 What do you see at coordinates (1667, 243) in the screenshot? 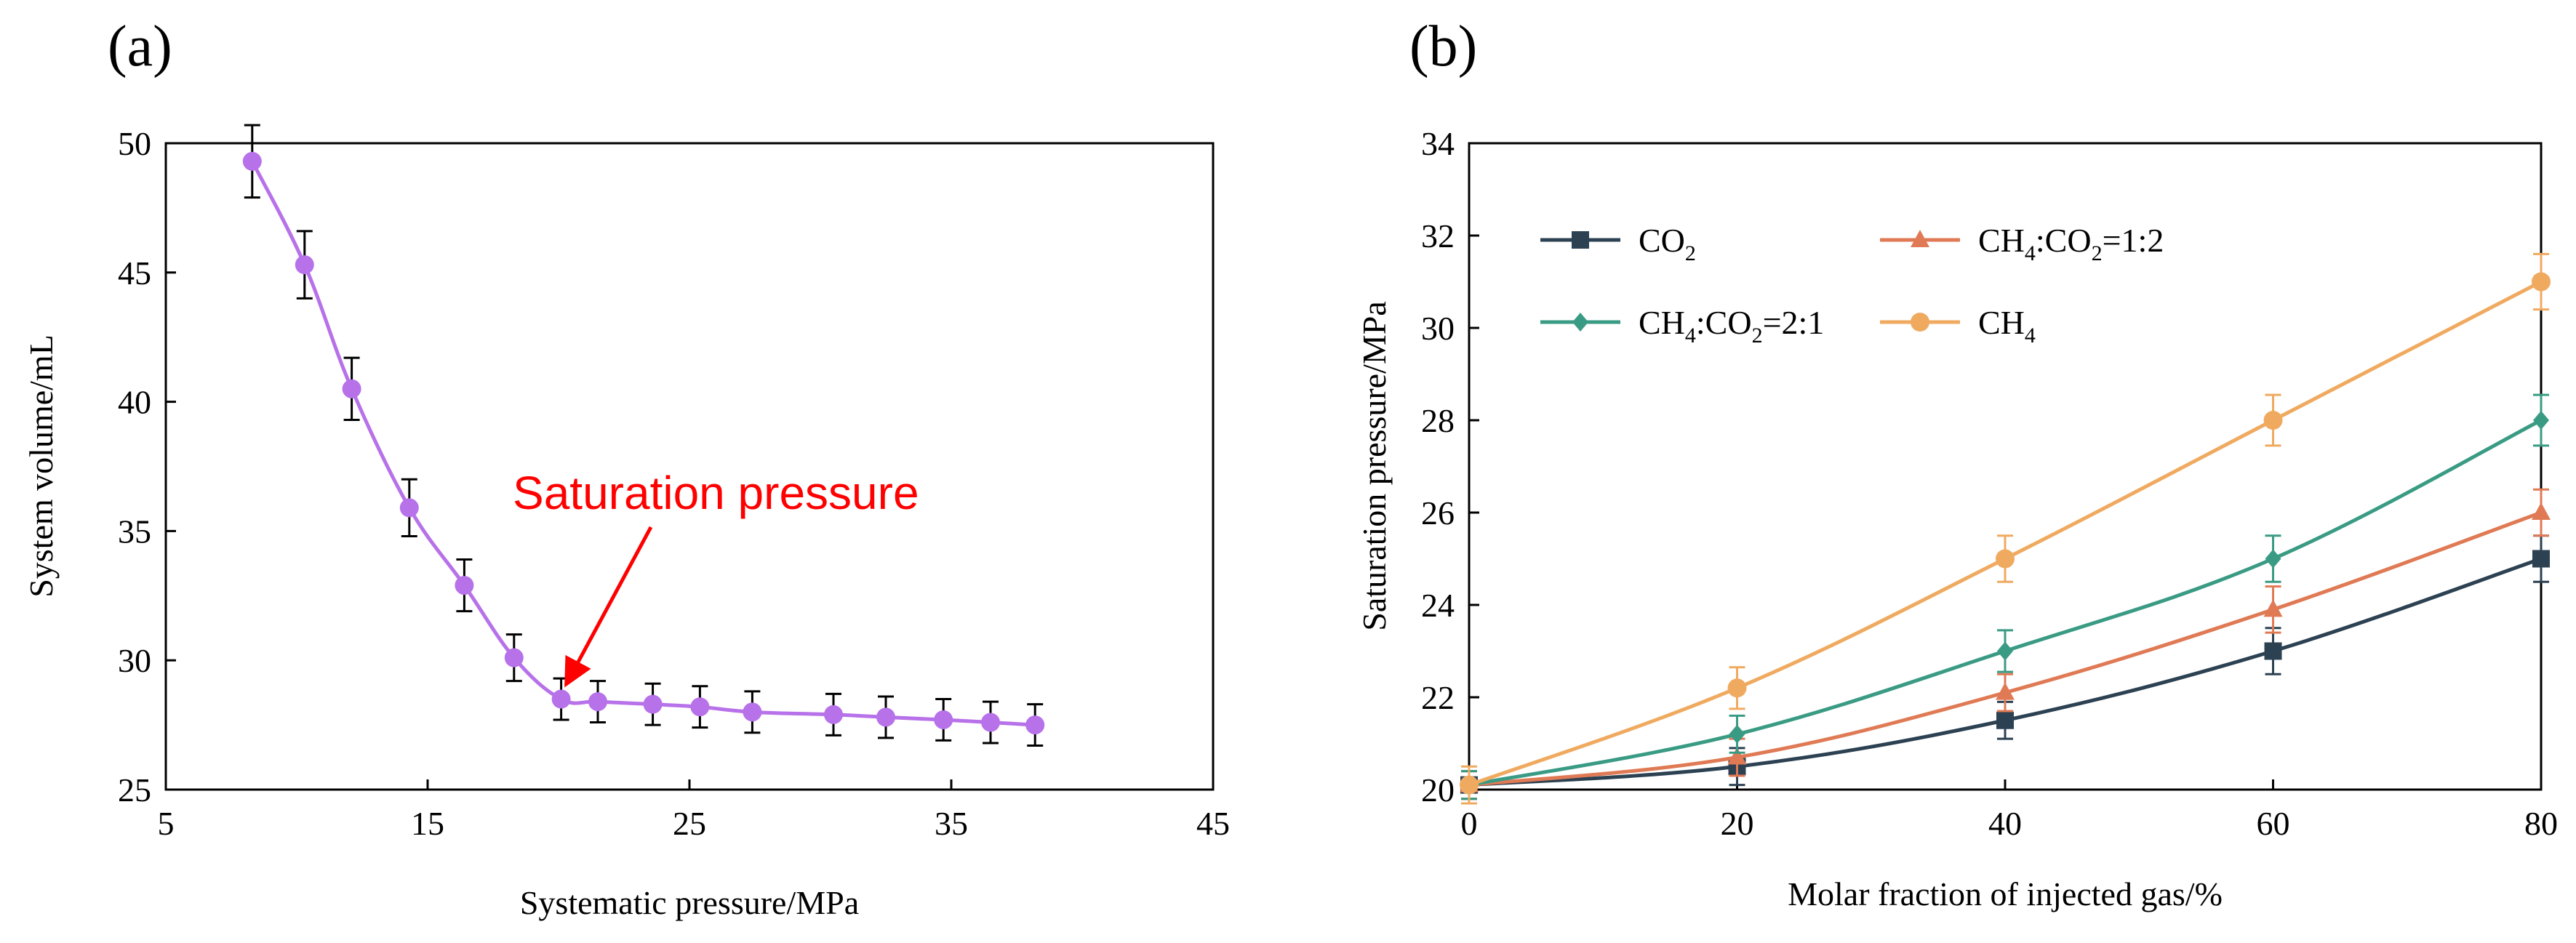
I see `legend-label: CO2` at bounding box center [1667, 243].